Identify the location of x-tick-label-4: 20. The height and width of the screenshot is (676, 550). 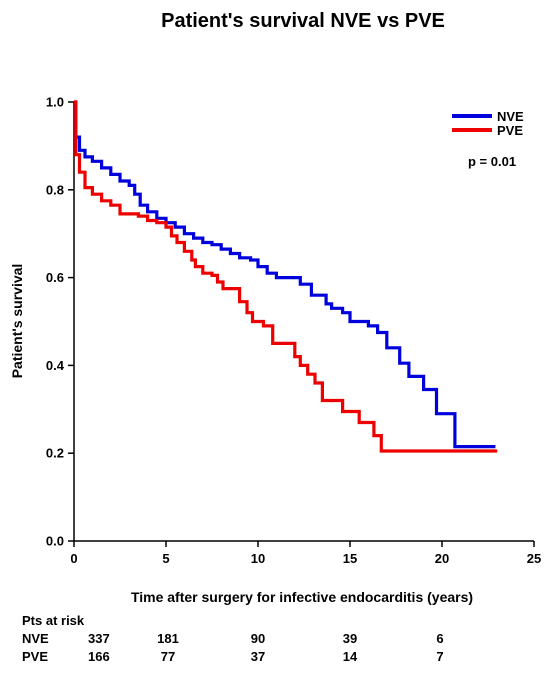
(442, 558).